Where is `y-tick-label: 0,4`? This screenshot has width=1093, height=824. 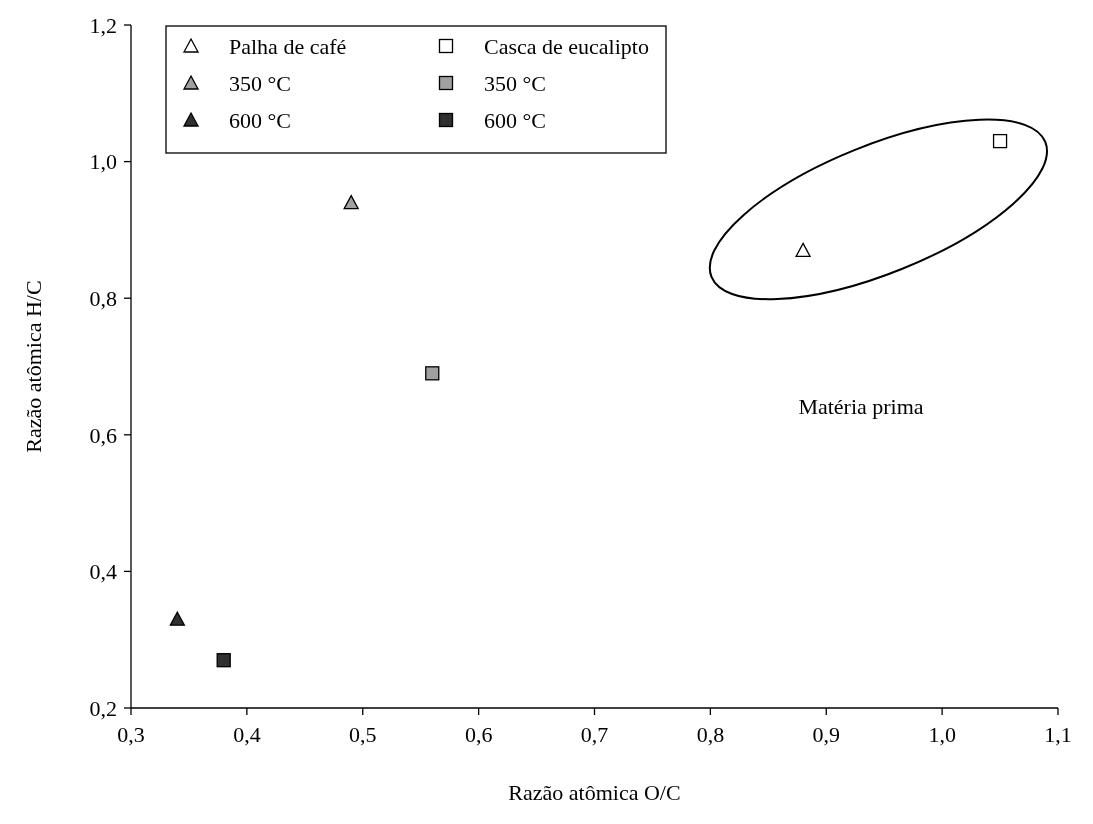 y-tick-label: 0,4 is located at coordinates (103, 572).